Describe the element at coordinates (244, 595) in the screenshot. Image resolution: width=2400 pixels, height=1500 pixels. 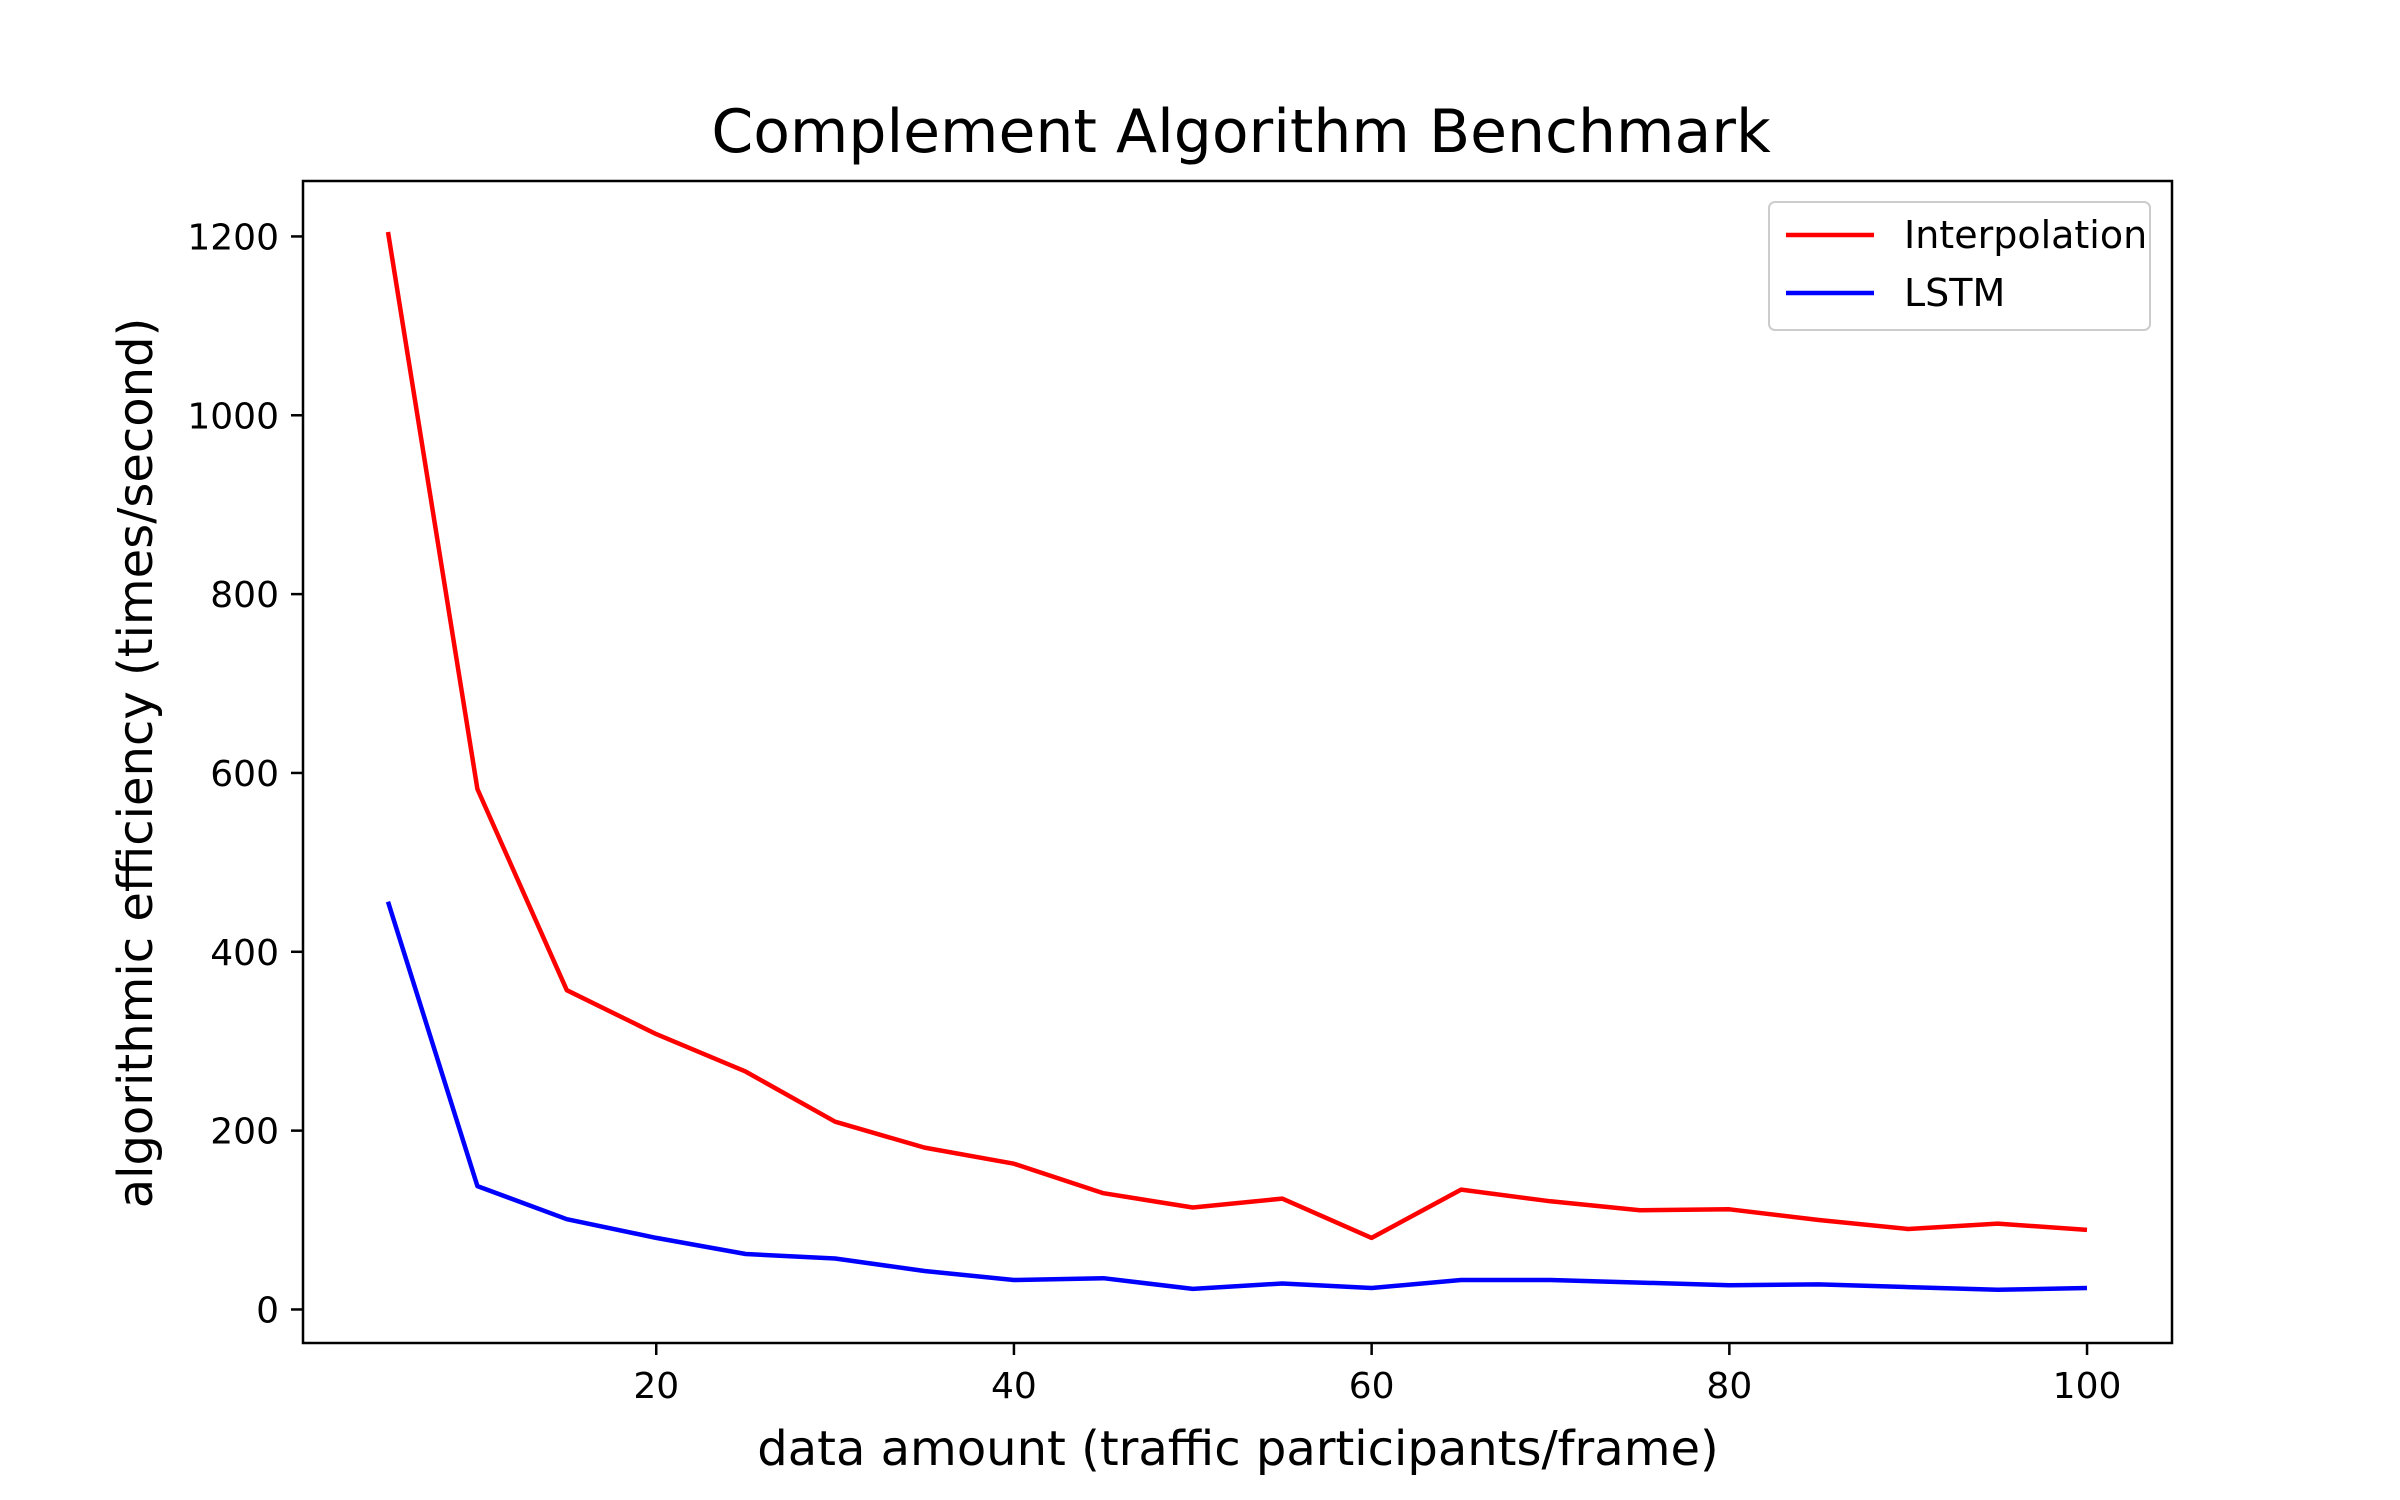
I see `y-tick-label: 800` at that location.